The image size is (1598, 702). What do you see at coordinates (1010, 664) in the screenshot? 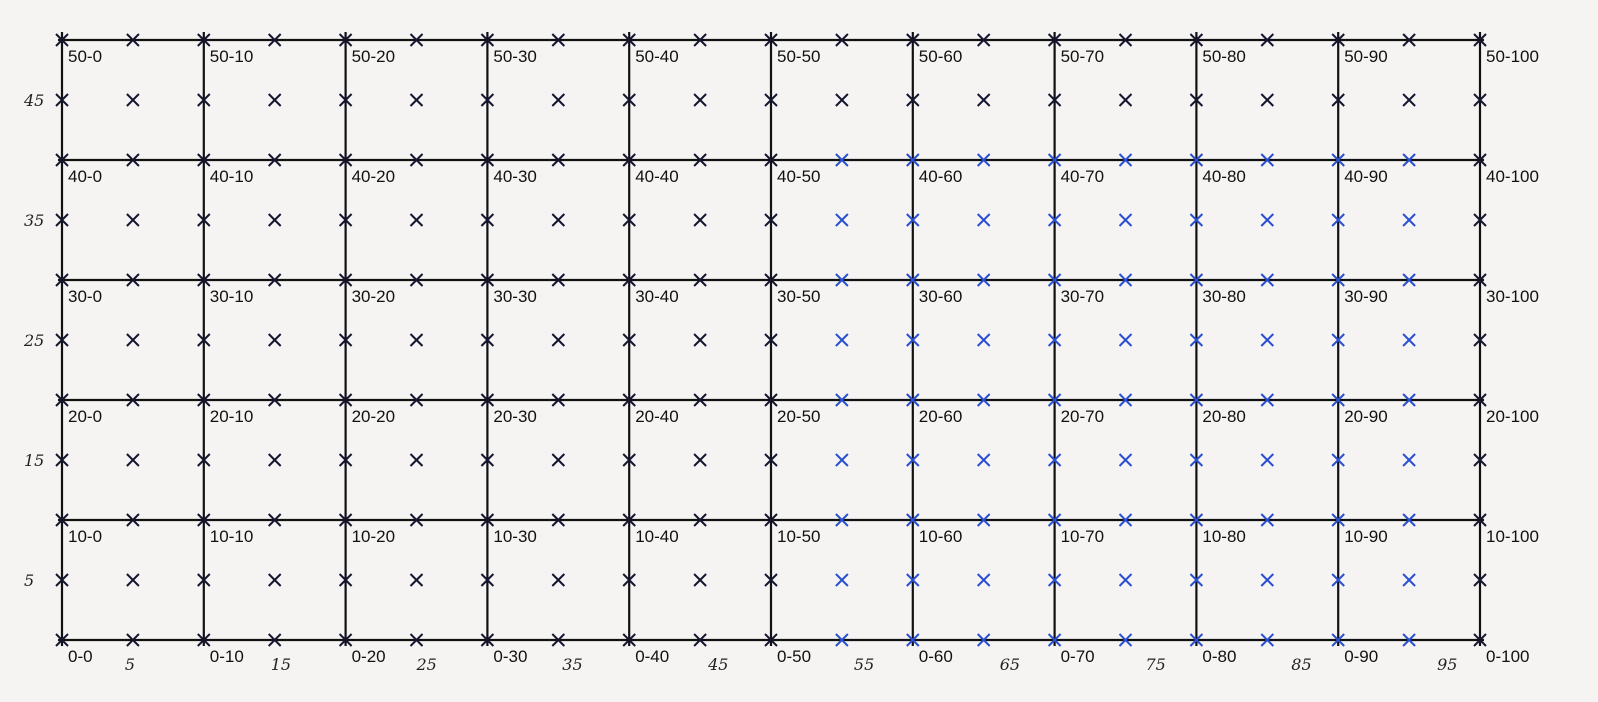
I see `column-mid-label: 65` at bounding box center [1010, 664].